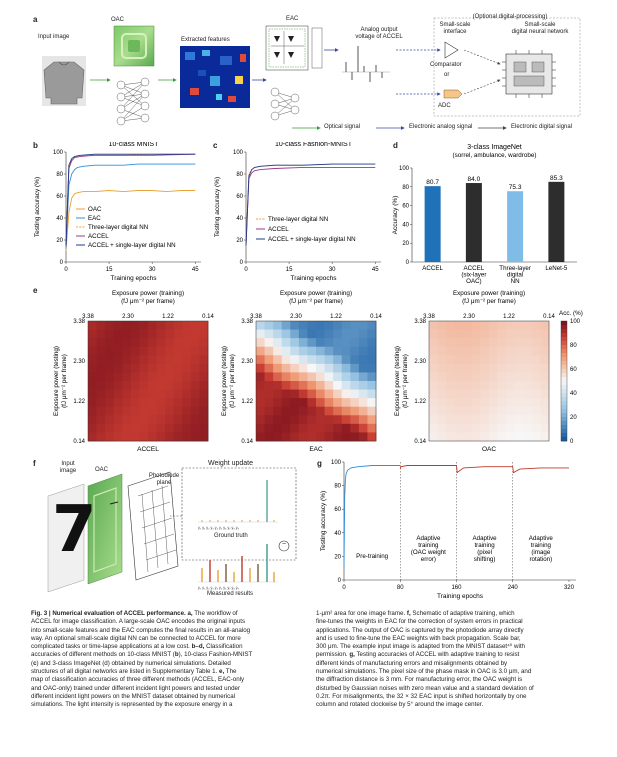 The width and height of the screenshot is (617, 757). What do you see at coordinates (148, 301) in the screenshot?
I see `top-axis-label: (fJ μm⁻² per frame)` at bounding box center [148, 301].